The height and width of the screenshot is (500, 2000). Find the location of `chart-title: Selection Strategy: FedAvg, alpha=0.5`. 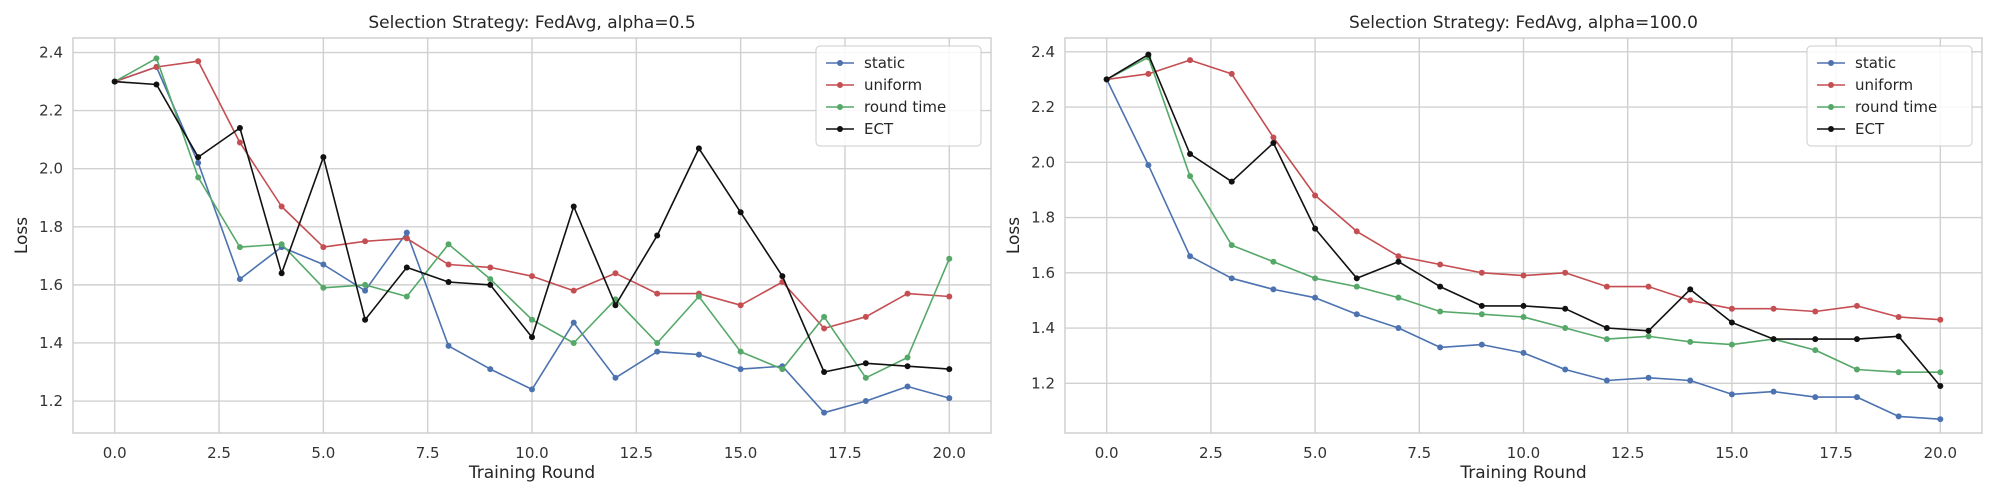

chart-title: Selection Strategy: FedAvg, alpha=0.5 is located at coordinates (531, 23).